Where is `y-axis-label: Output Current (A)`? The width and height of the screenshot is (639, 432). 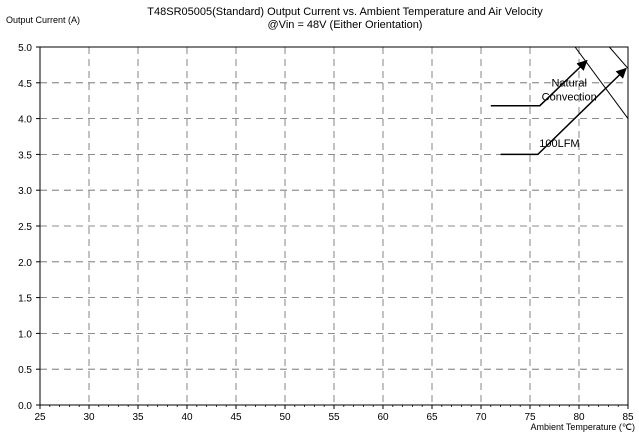
y-axis-label: Output Current (A) is located at coordinates (43, 20).